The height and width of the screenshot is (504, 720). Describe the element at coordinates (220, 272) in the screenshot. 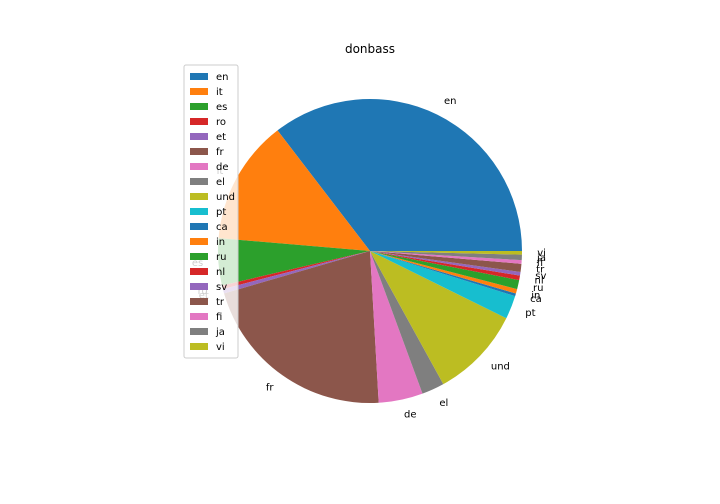

I see `legend-label-nl: nl` at that location.